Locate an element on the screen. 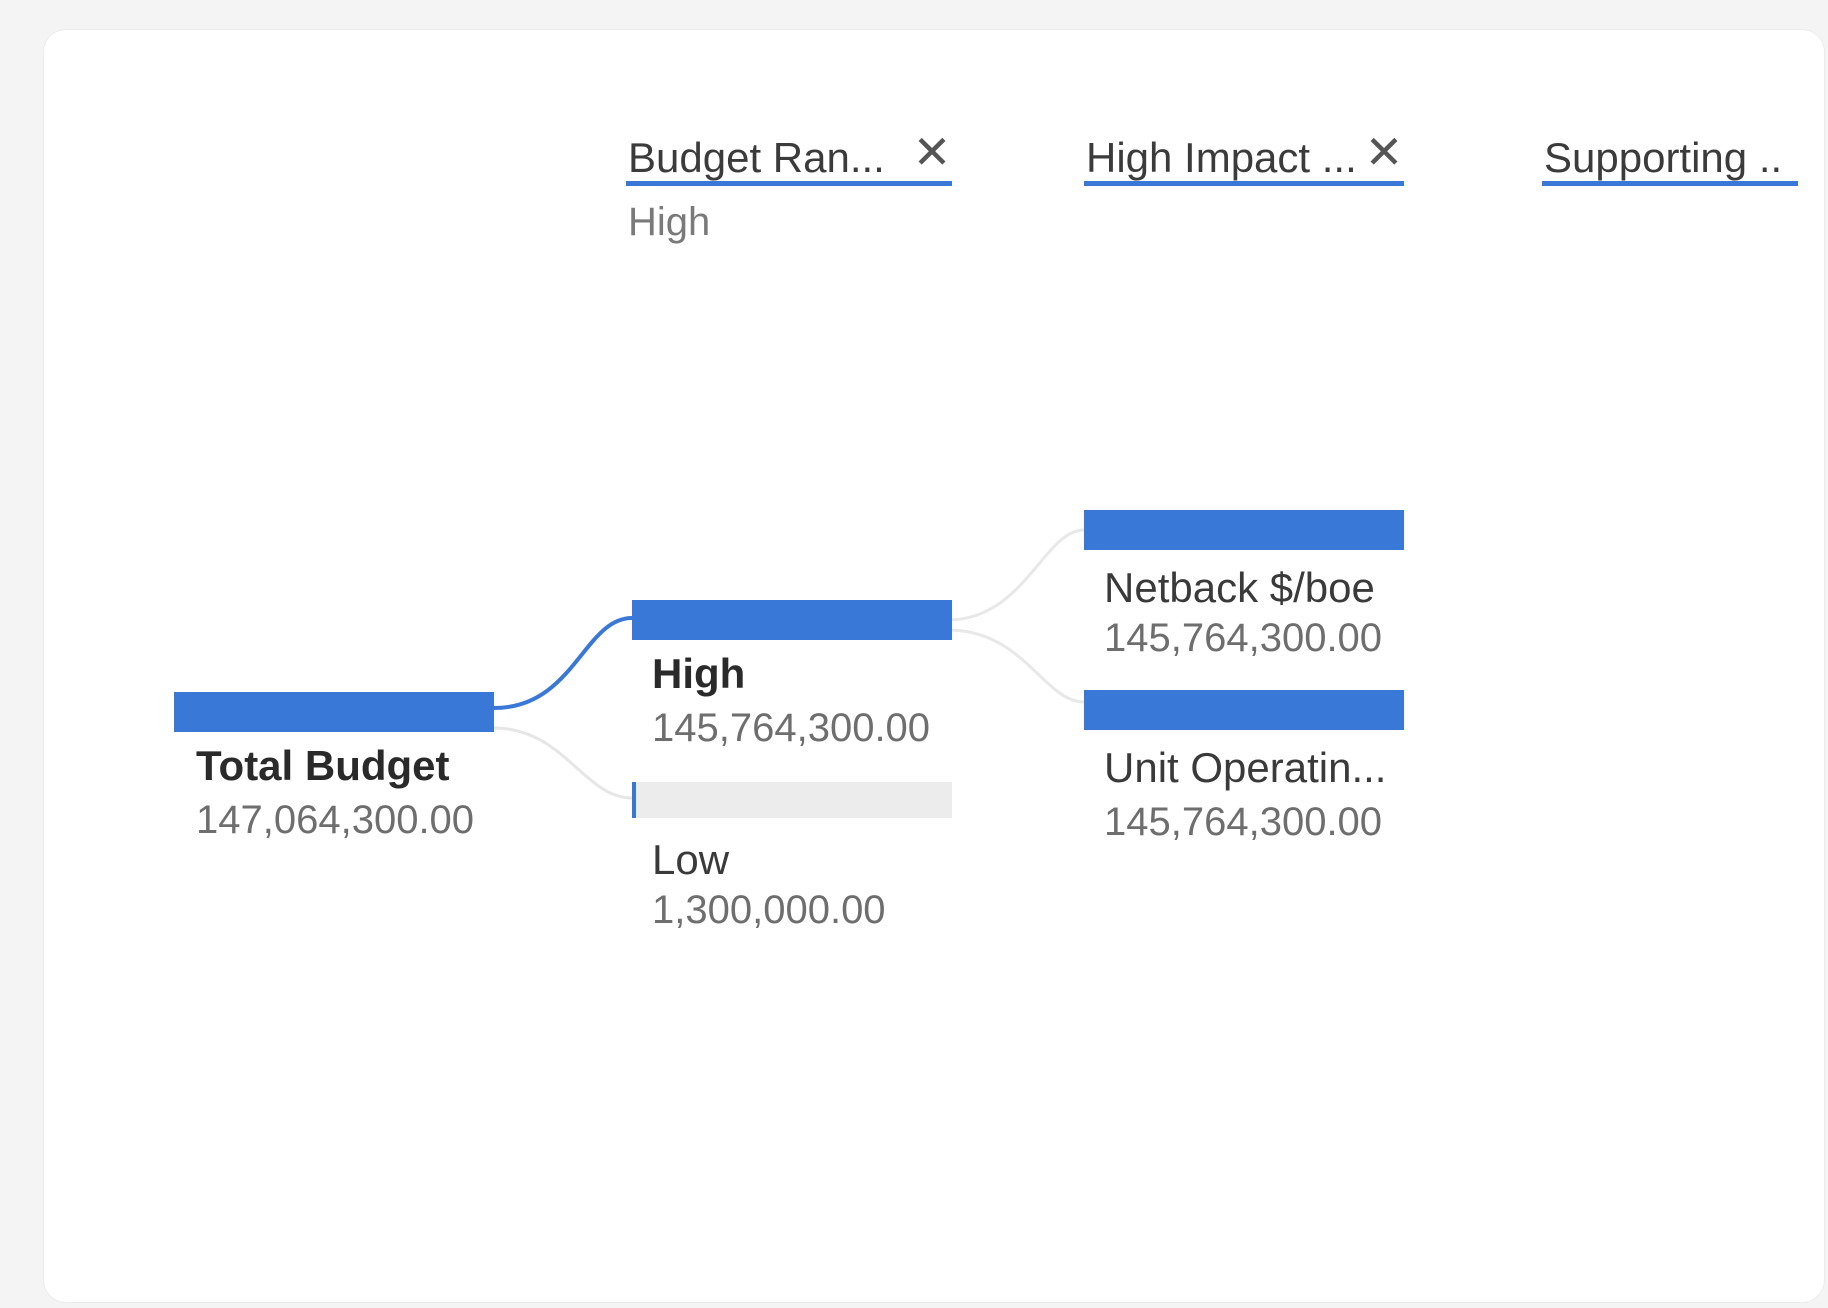  level-filter-value: High is located at coordinates (669, 222).